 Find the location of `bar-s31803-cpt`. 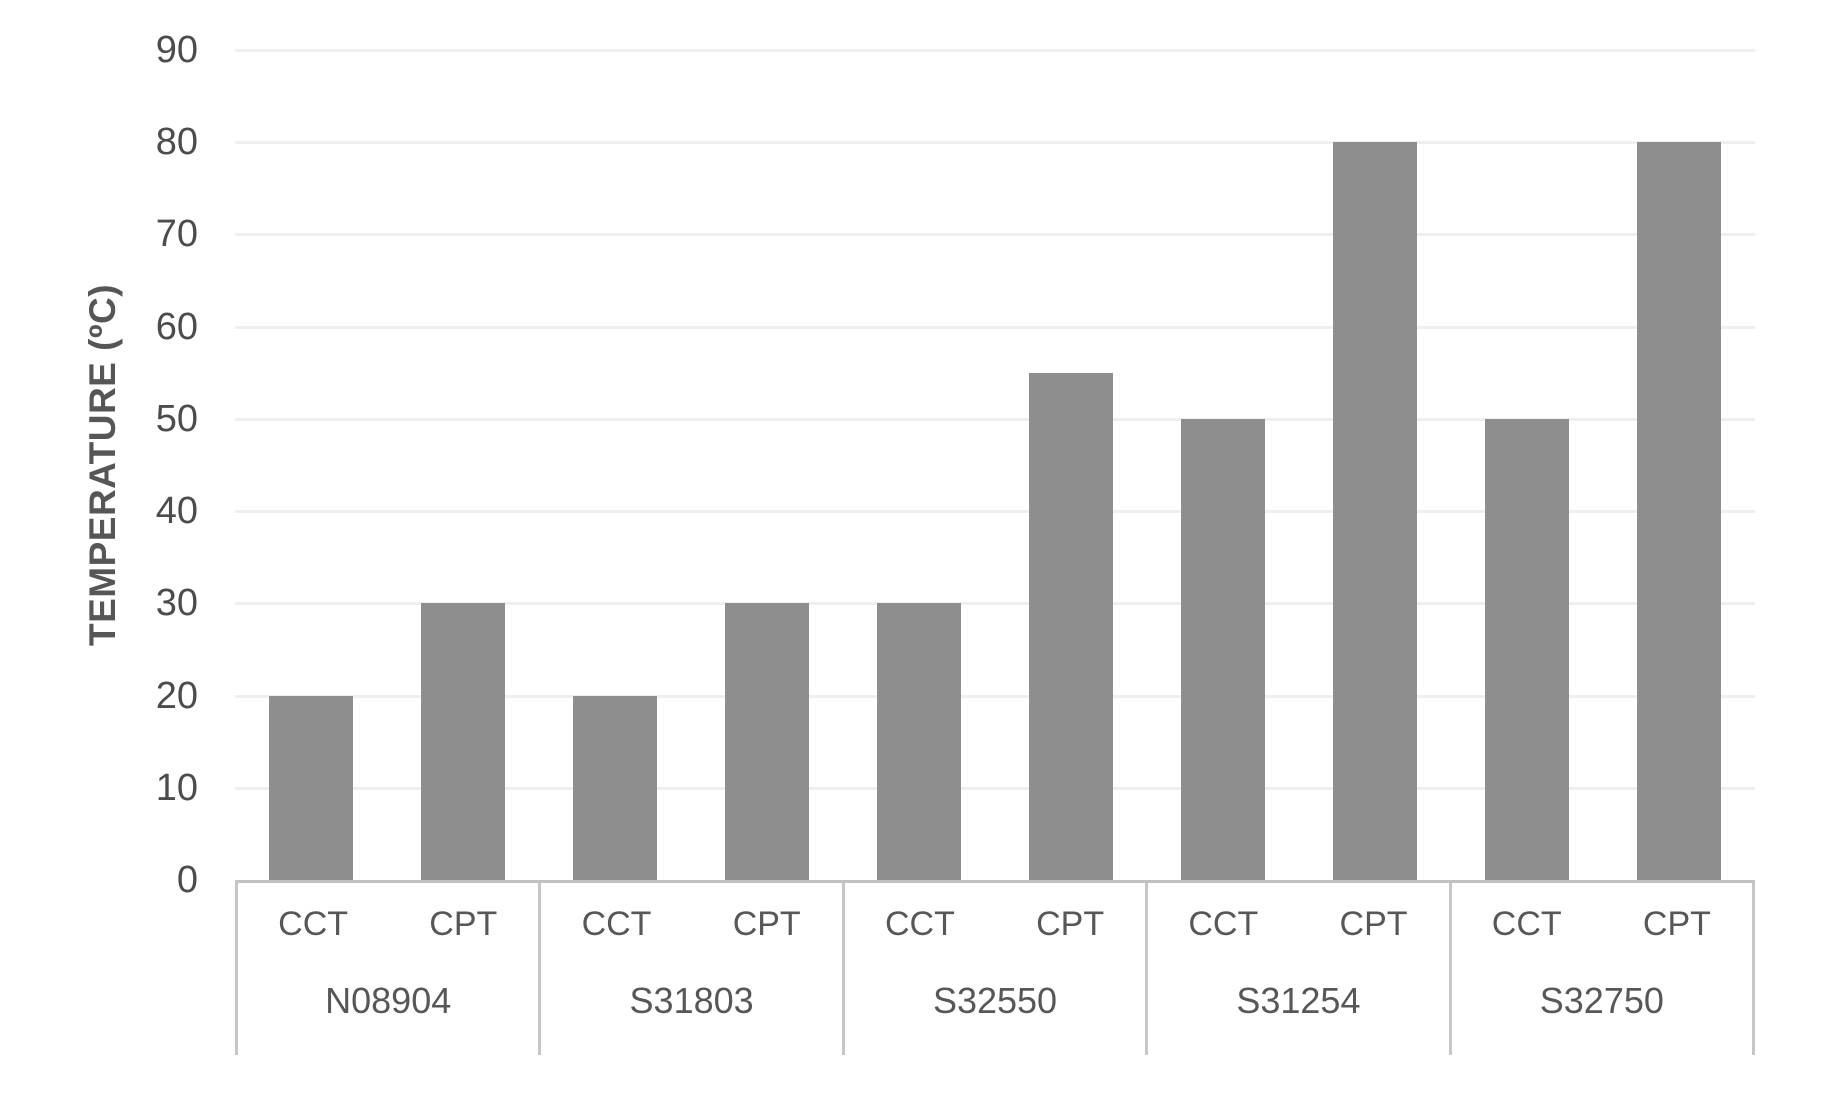

bar-s31803-cpt is located at coordinates (767, 741).